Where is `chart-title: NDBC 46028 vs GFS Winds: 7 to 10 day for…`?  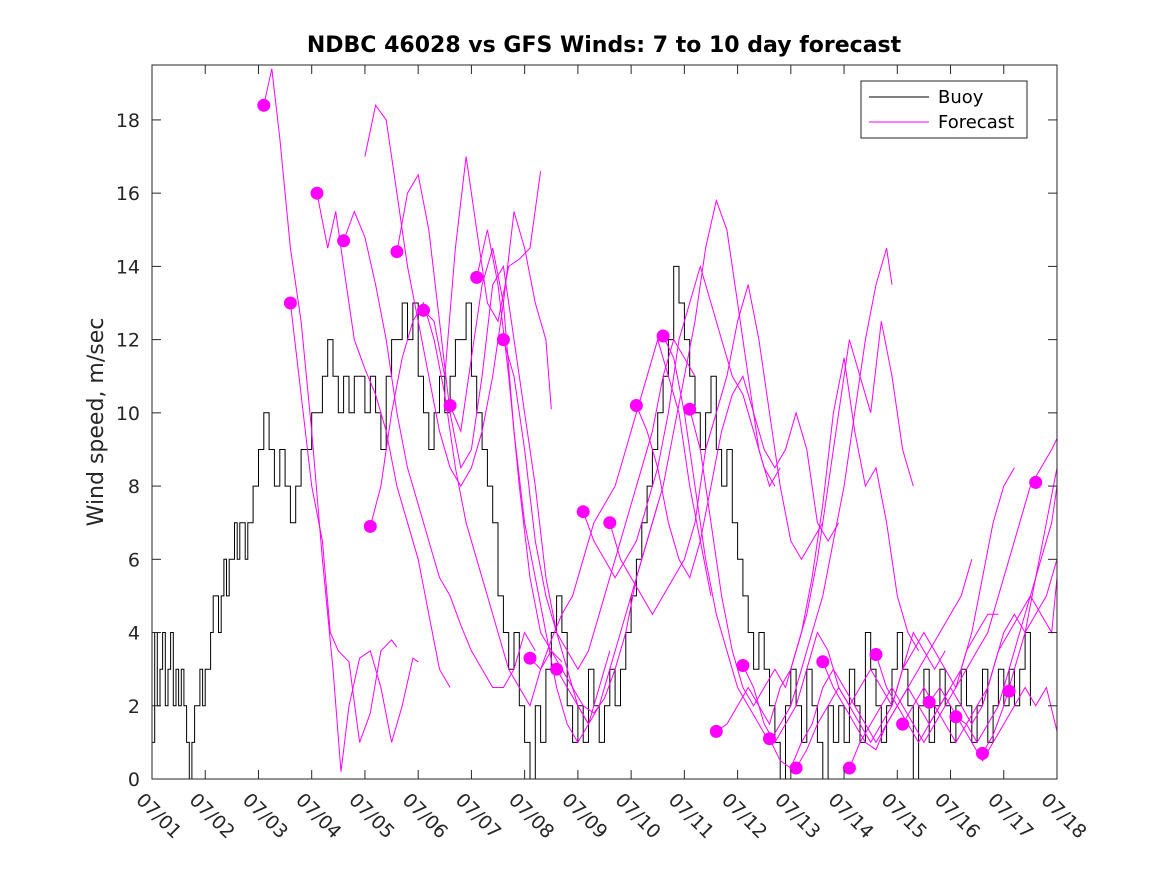 chart-title: NDBC 46028 vs GFS Winds: 7 to 10 day for… is located at coordinates (604, 45).